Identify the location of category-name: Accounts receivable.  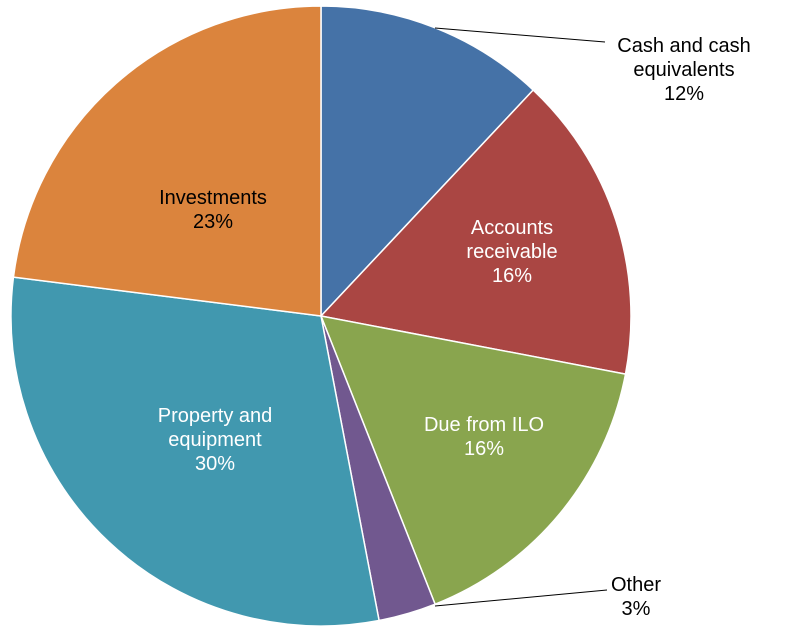
(512, 240).